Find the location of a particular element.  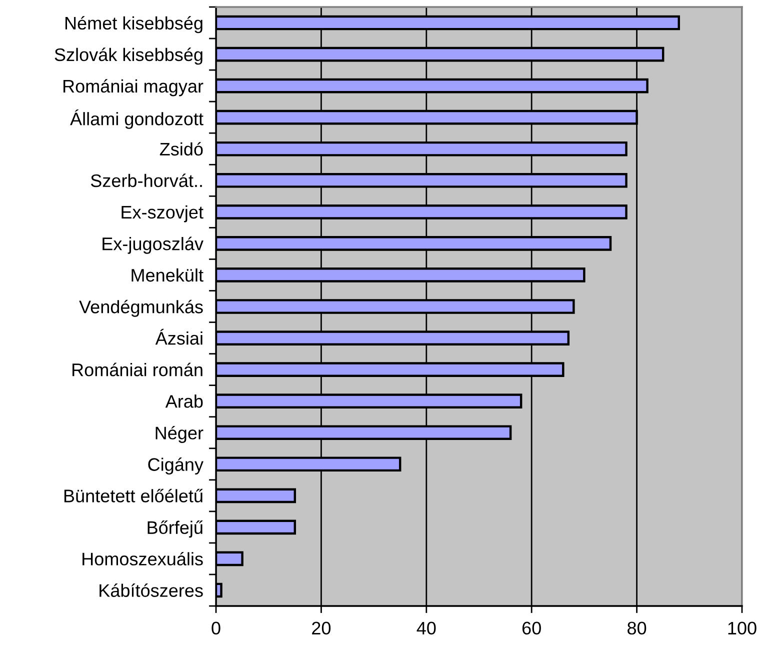

y-tick-label: Német kisebbség is located at coordinates (133, 25).